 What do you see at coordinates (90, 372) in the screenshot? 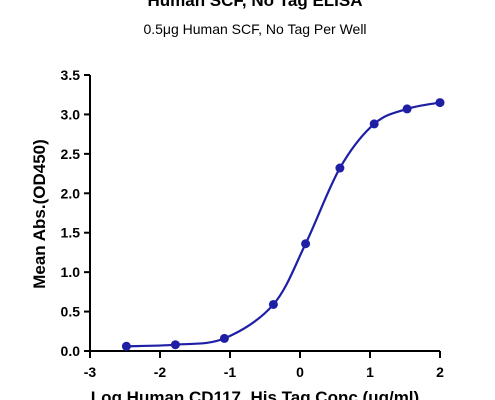
I see `x-tick-label: -3` at bounding box center [90, 372].